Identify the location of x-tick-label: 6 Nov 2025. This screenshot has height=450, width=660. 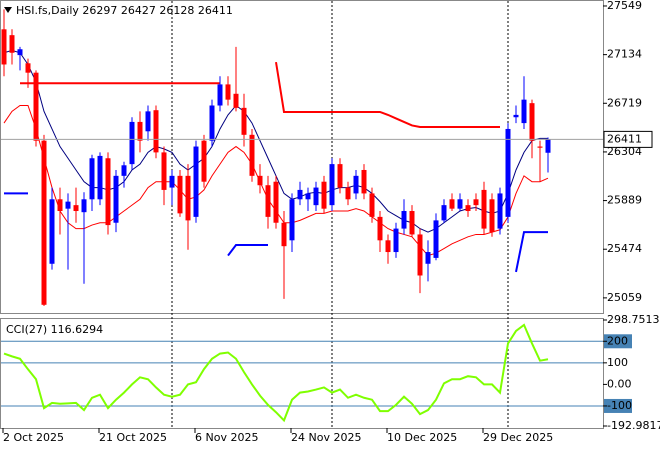
(226, 437).